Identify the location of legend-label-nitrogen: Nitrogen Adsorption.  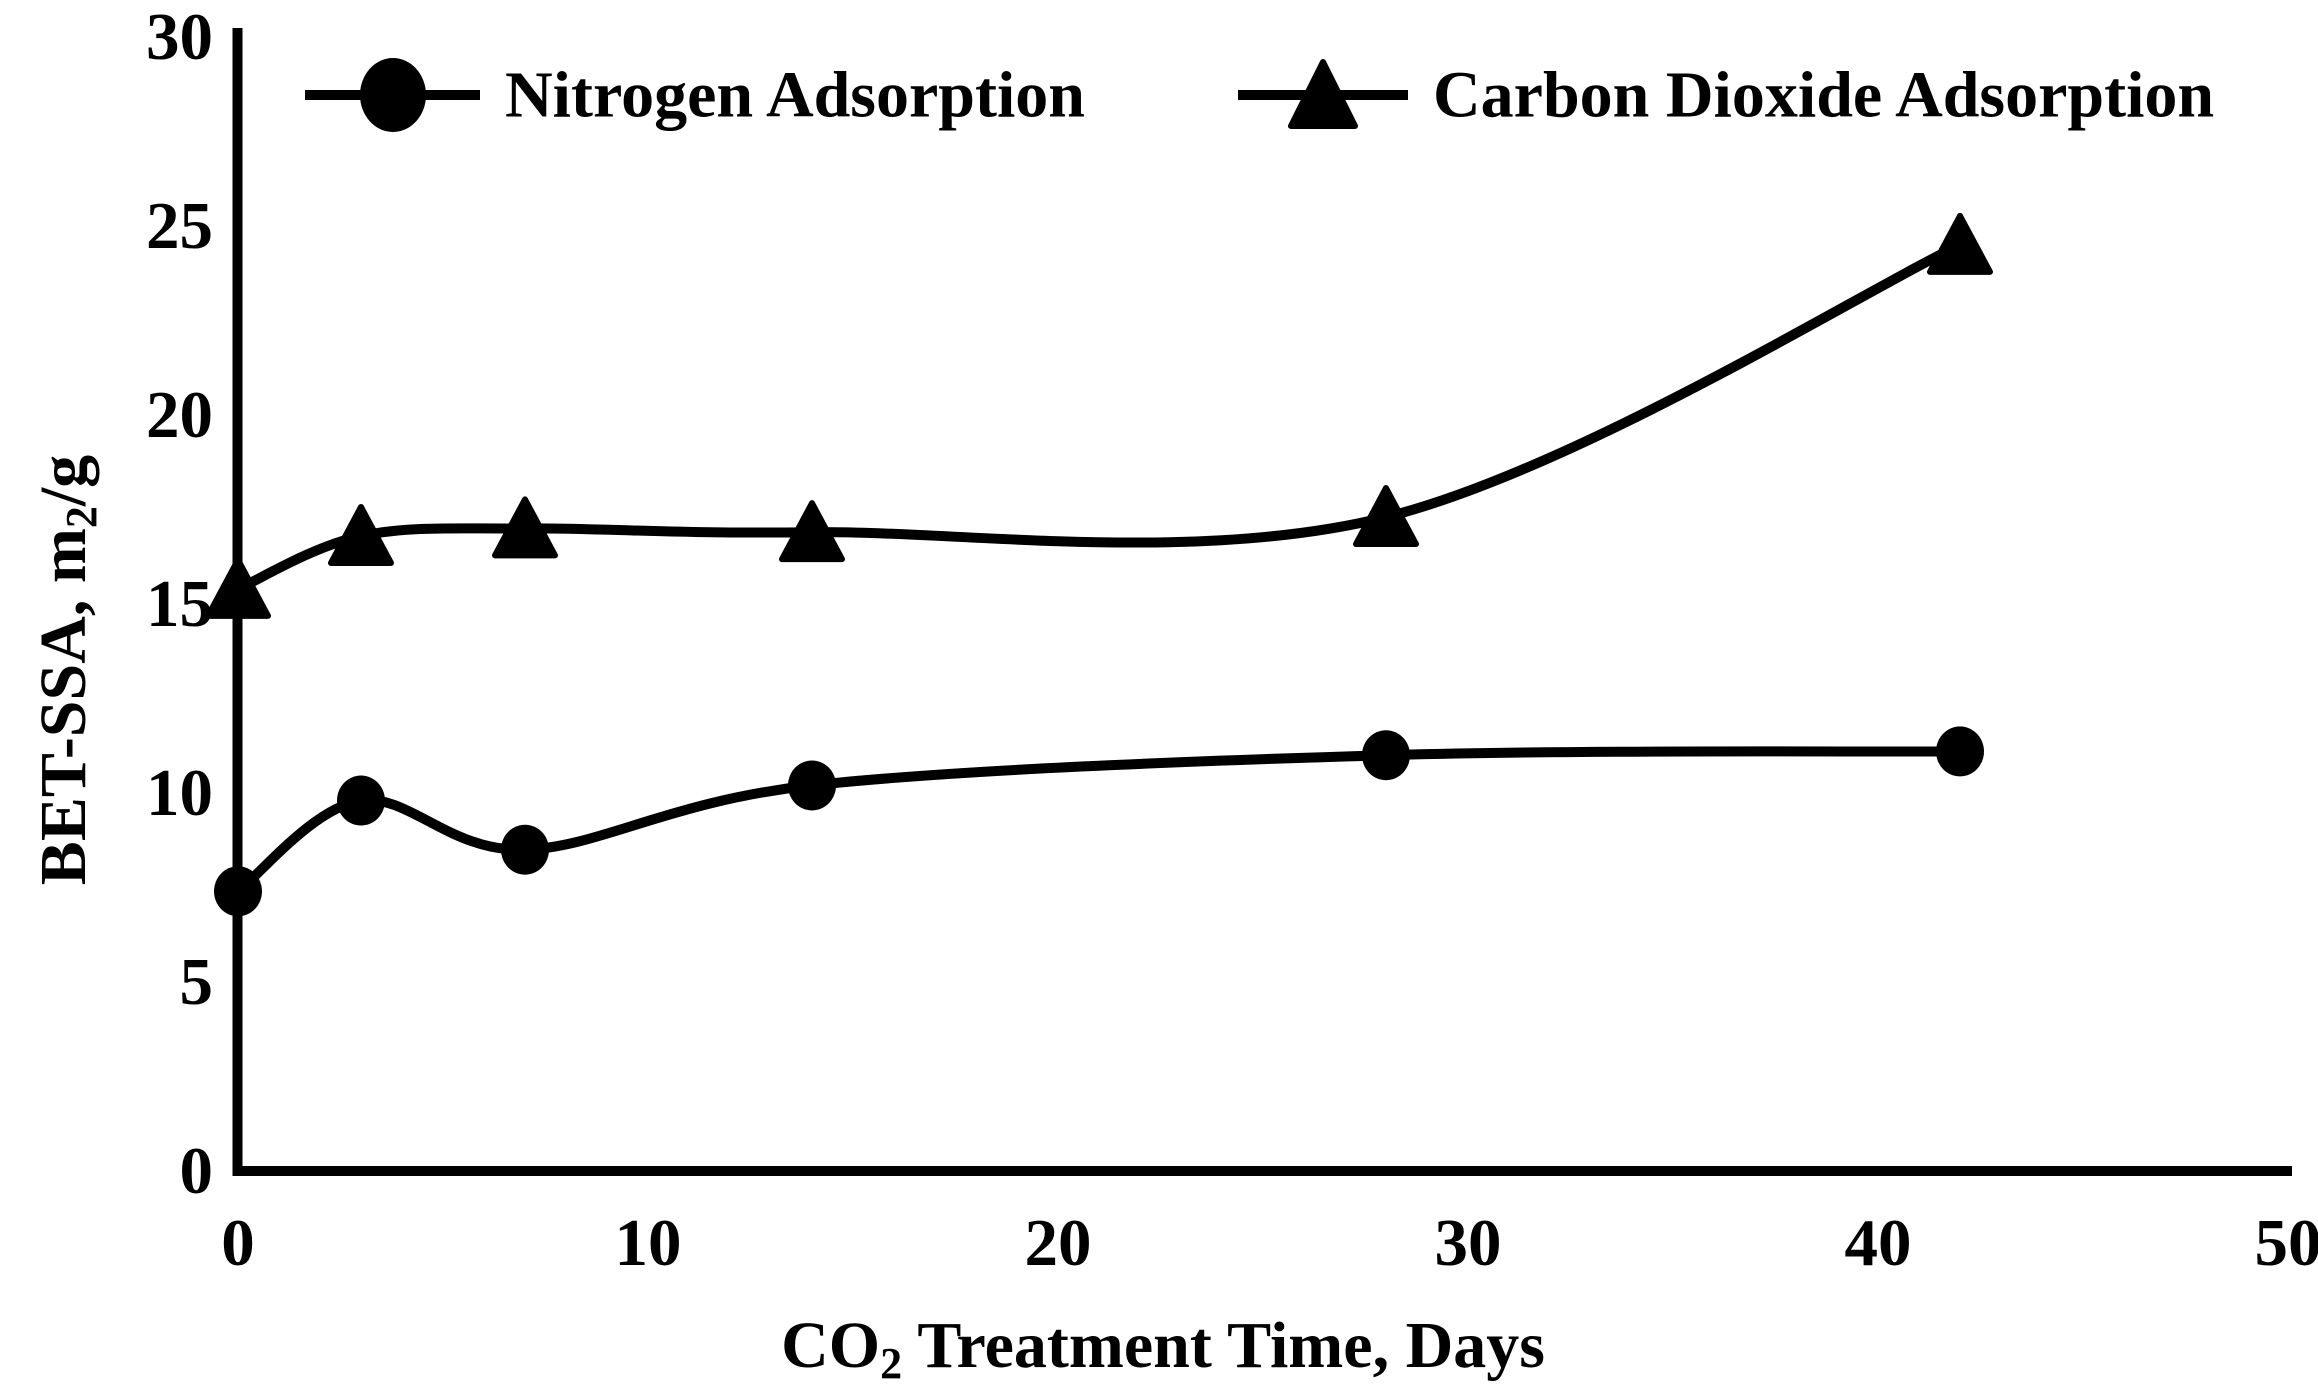
(795, 95).